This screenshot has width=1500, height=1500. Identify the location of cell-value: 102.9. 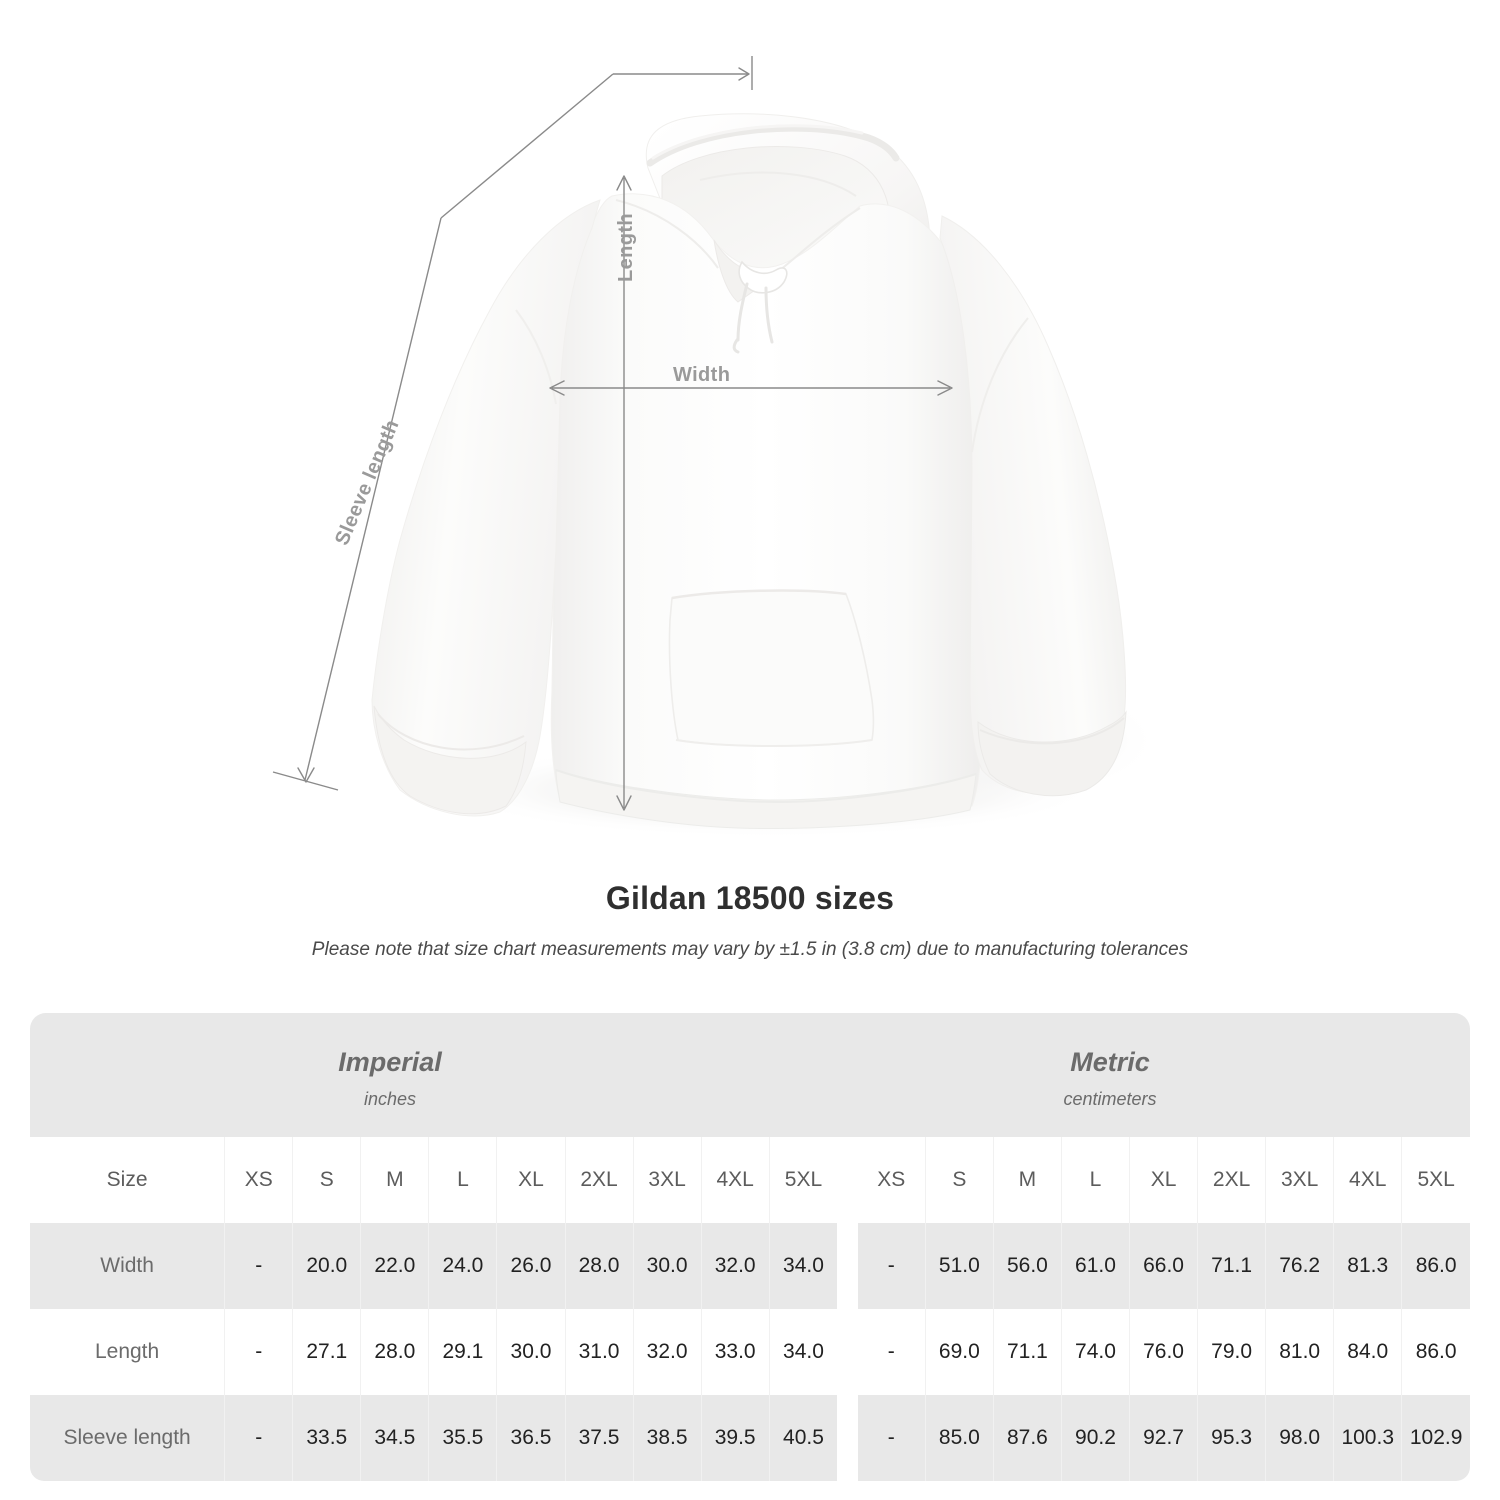
(1435, 1438).